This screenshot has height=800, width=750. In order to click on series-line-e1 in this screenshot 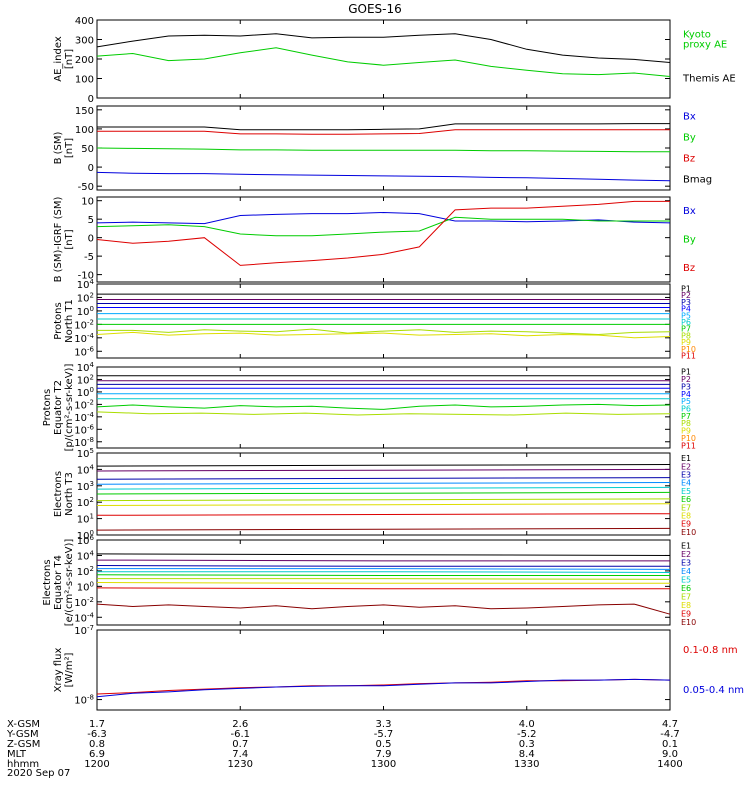, I will do `click(383, 465)`.